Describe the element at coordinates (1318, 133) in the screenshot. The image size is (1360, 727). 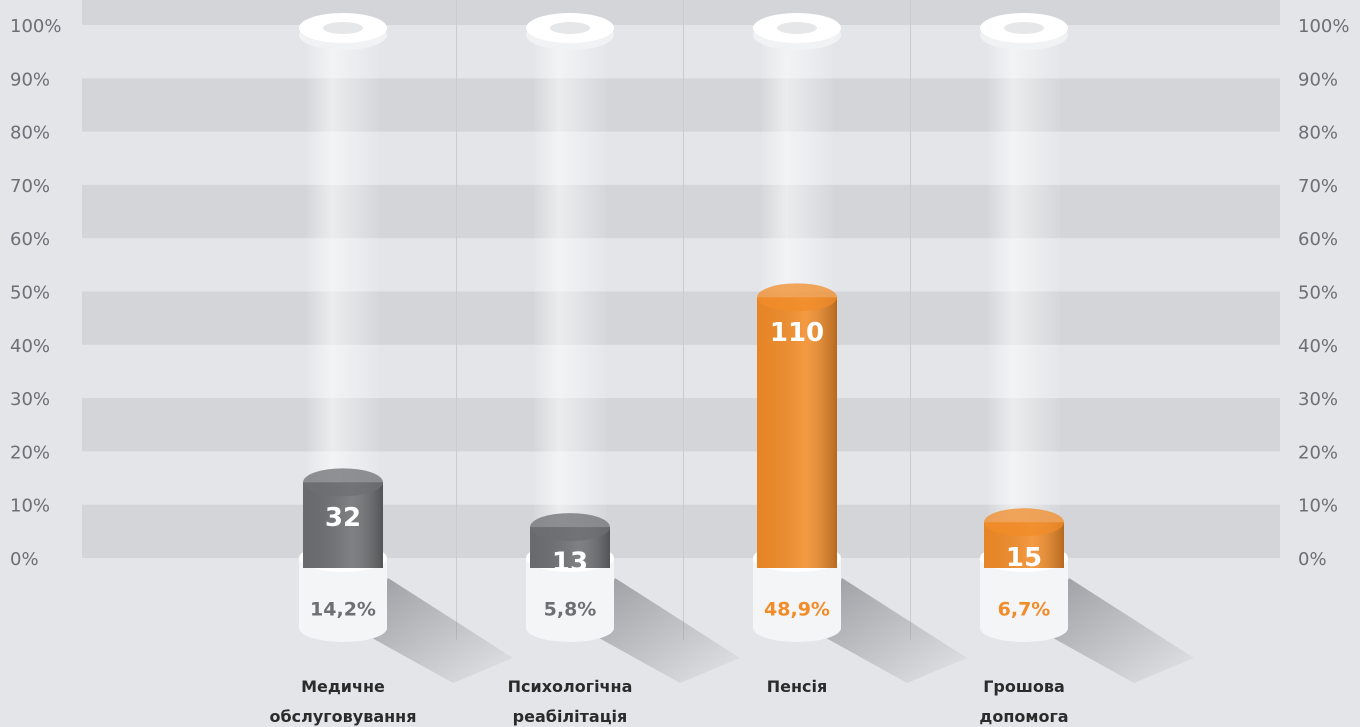
I see `y-tick-label-right: 80%` at that location.